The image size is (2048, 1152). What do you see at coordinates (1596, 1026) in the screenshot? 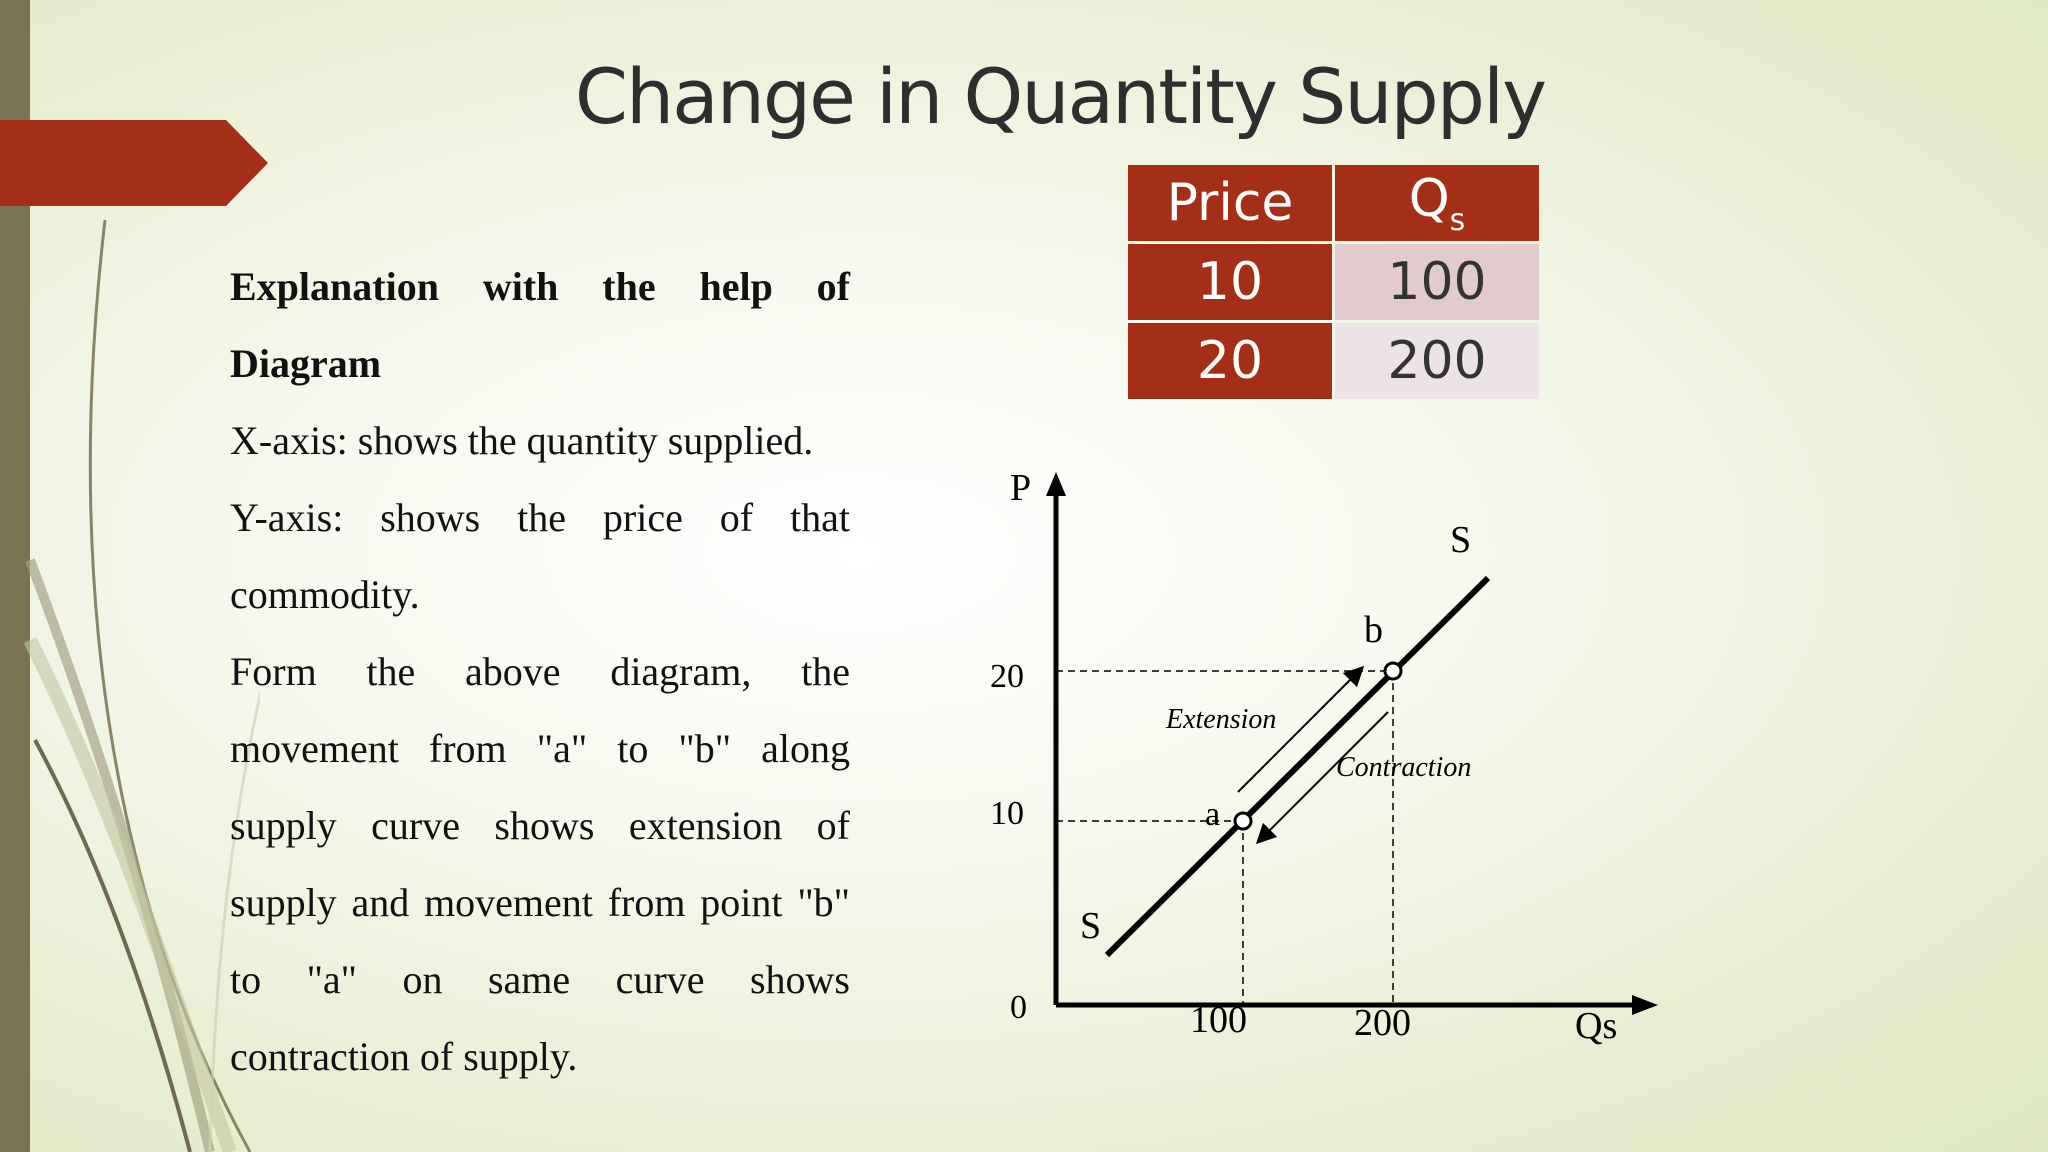
I see `x-axis-label: Qs` at bounding box center [1596, 1026].